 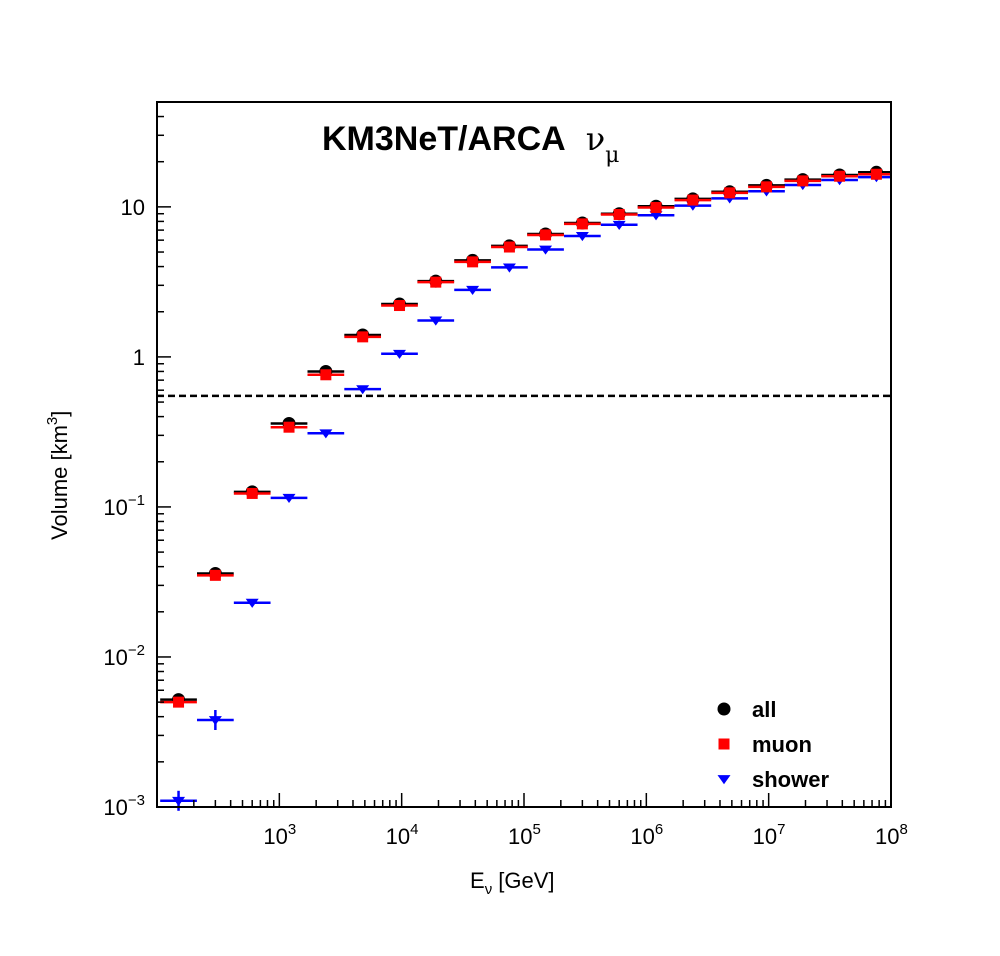 I want to click on y-tick-label: 10, so click(x=133, y=207).